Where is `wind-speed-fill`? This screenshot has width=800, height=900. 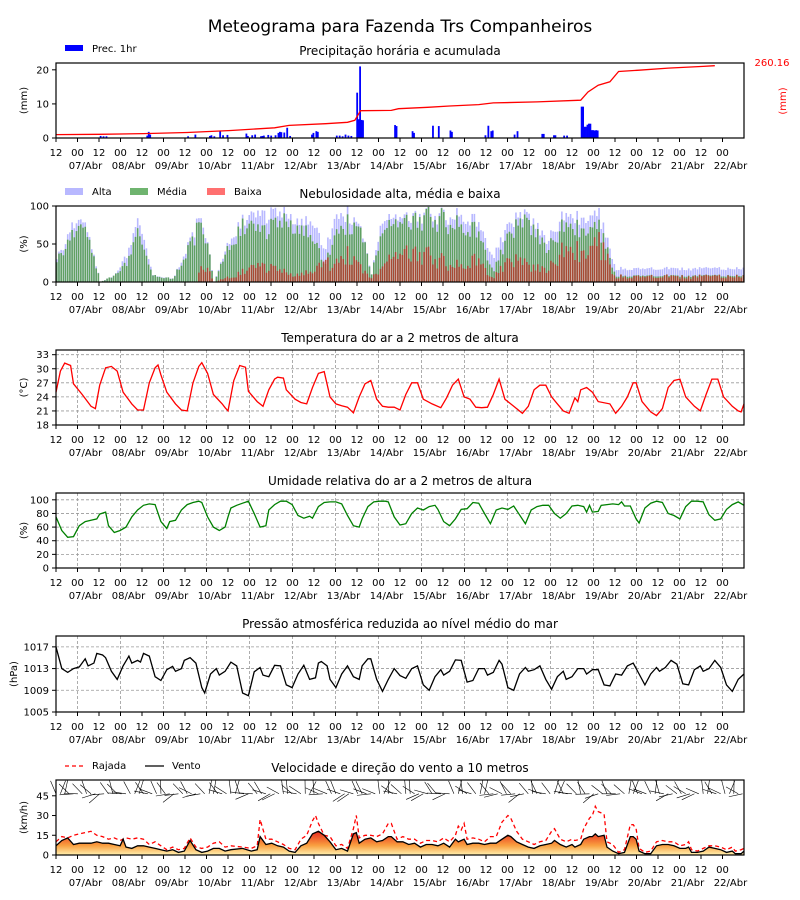
wind-speed-fill is located at coordinates (400, 843).